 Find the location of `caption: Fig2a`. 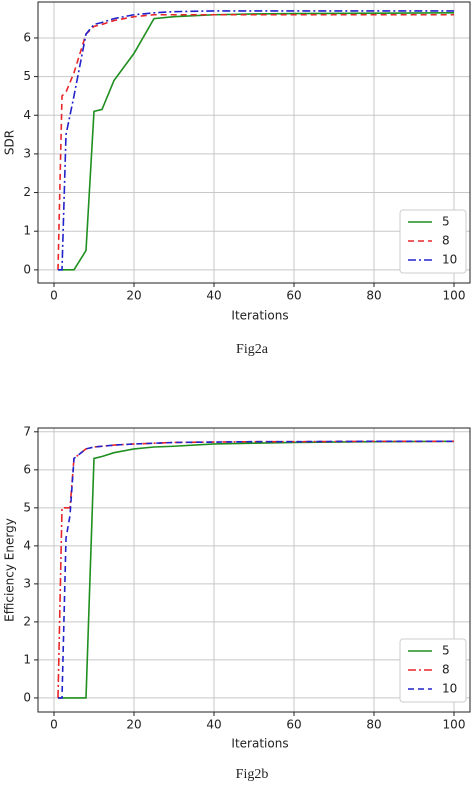

caption: Fig2a is located at coordinates (252, 349).